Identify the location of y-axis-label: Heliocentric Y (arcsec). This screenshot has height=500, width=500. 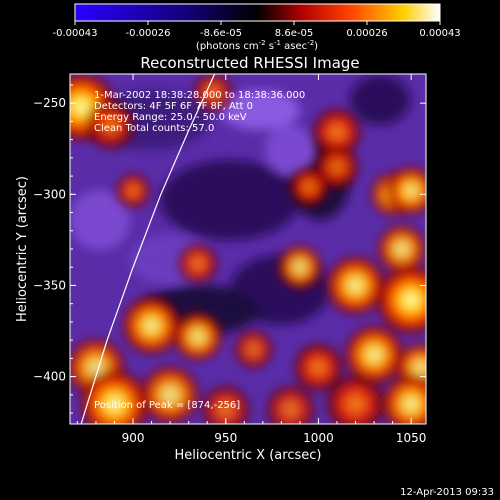
(22, 249).